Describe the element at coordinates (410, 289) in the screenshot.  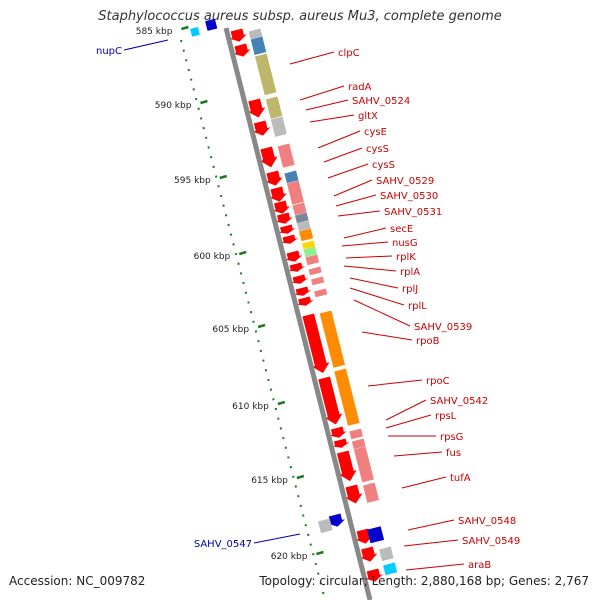
I see `gene-label: rplJ` at that location.